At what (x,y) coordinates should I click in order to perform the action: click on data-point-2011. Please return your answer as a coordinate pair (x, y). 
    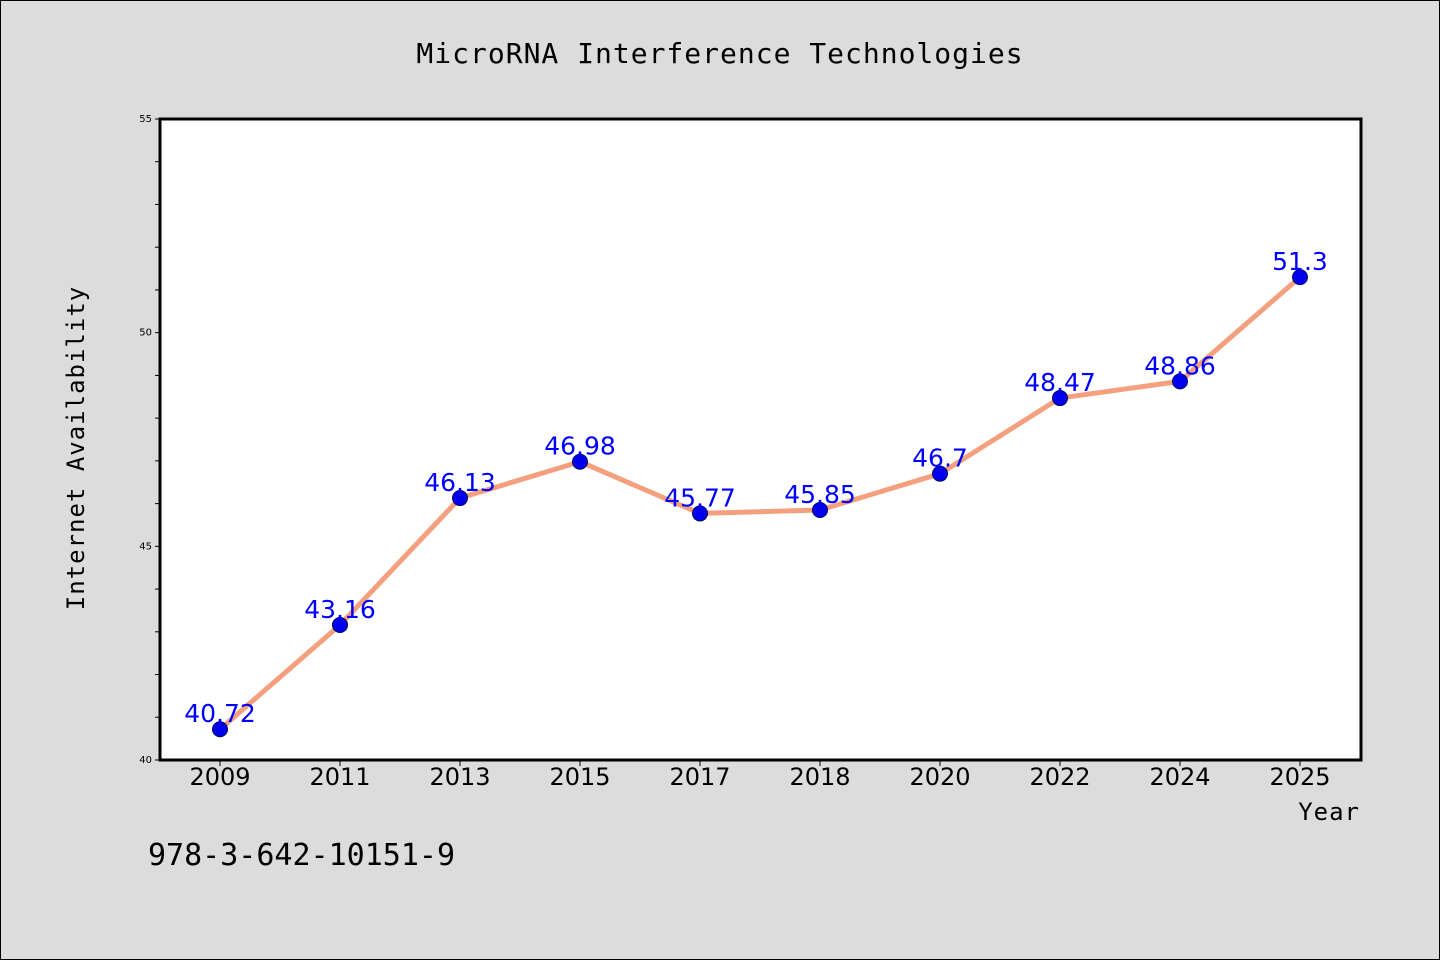
    Looking at the image, I should click on (340, 624).